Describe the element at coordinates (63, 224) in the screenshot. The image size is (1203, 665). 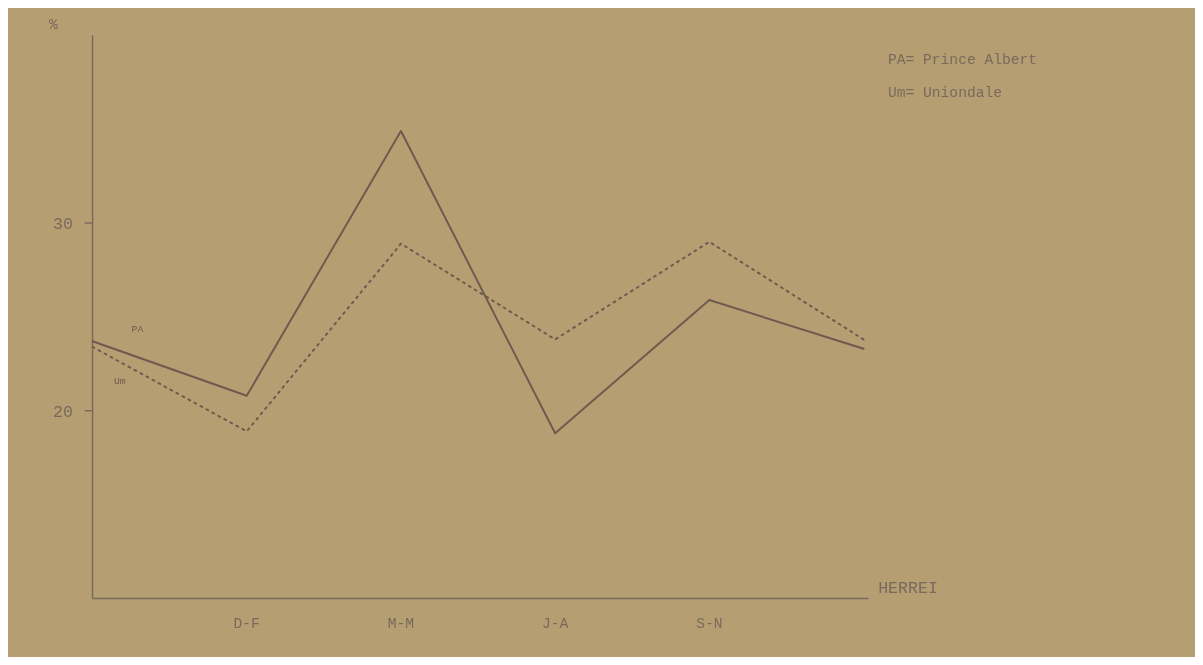
I see `y-tick-label: 30` at that location.